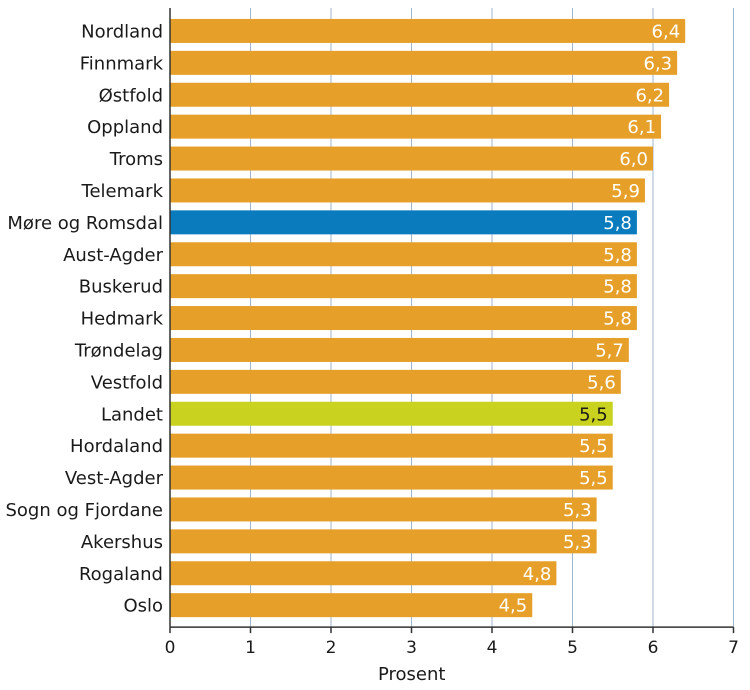  What do you see at coordinates (420, 94) in the screenshot?
I see `bar-østfold` at bounding box center [420, 94].